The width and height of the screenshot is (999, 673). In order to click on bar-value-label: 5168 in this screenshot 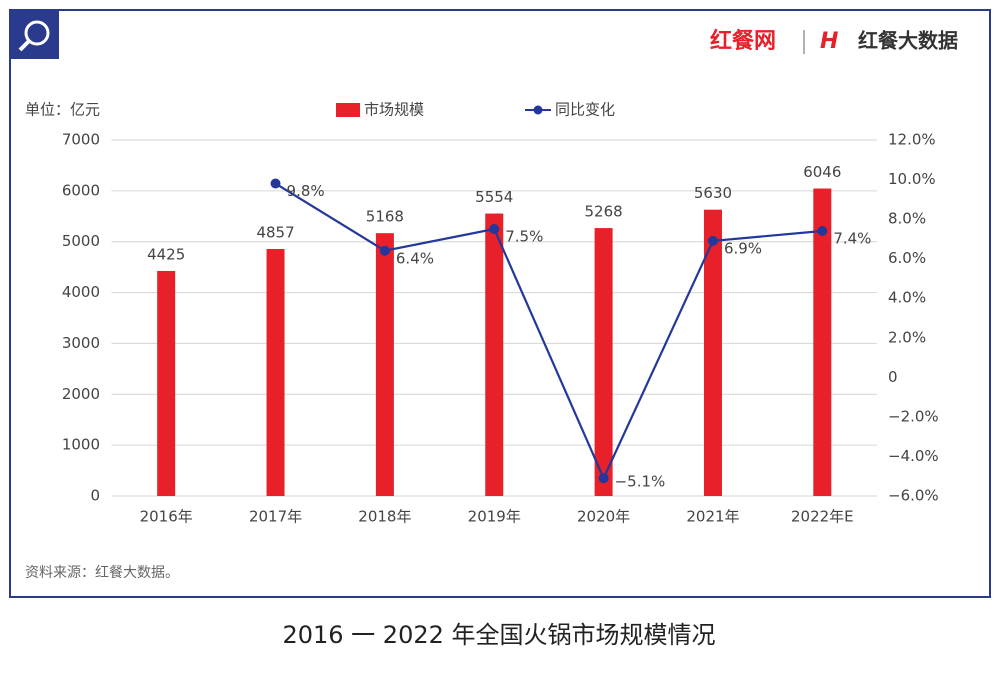, I will do `click(385, 217)`.